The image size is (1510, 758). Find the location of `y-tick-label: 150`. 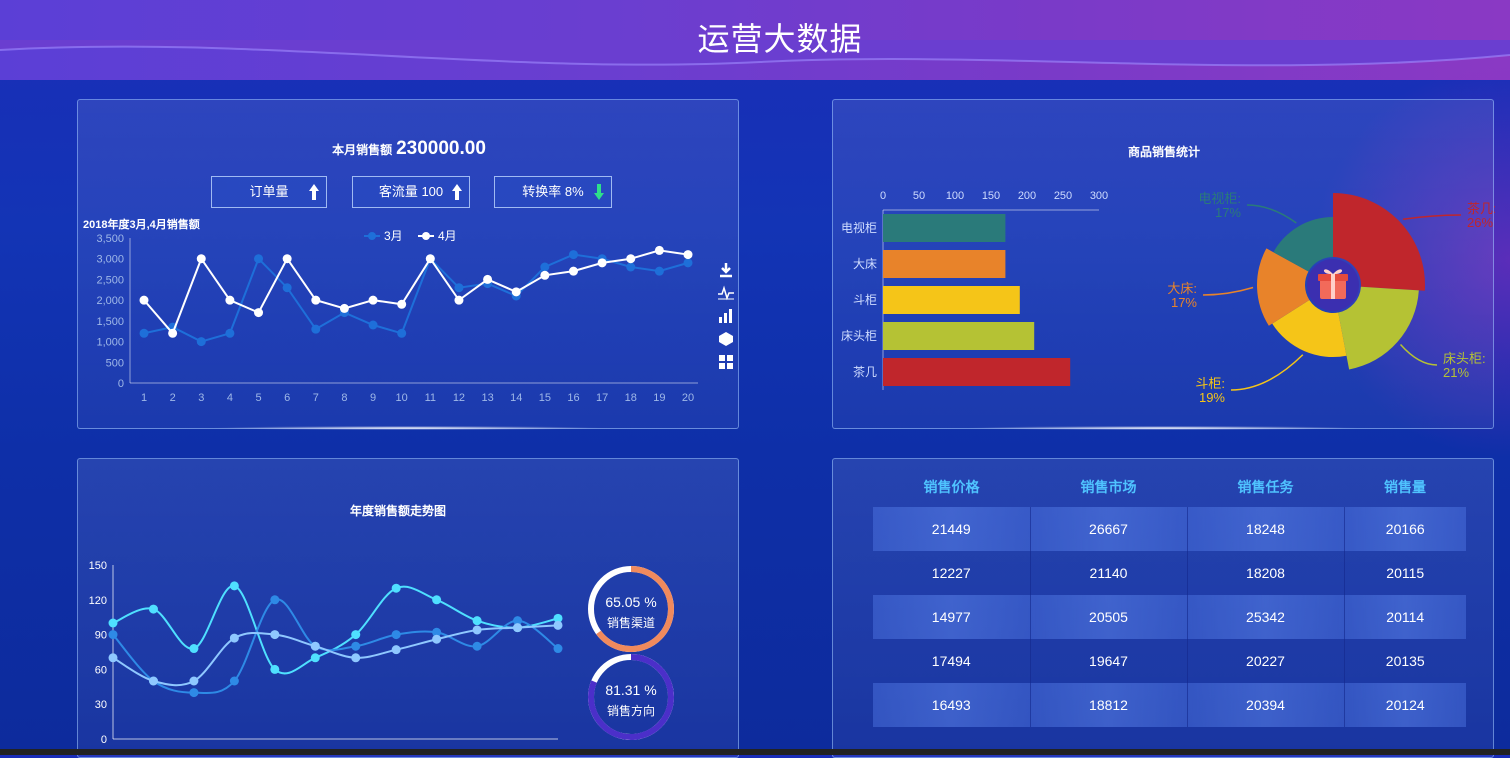

y-tick-label: 150 is located at coordinates (98, 566).